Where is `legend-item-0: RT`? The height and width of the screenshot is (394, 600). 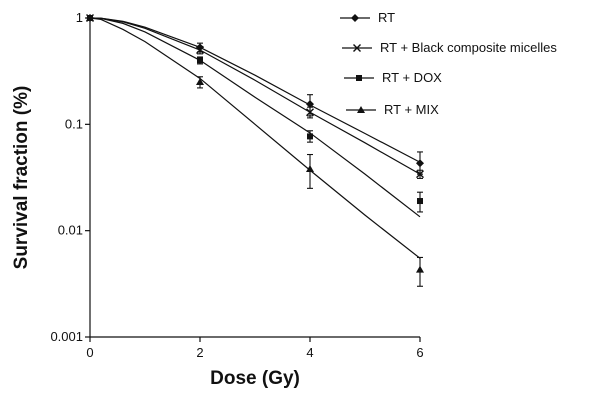
legend-item-0: RT is located at coordinates (367, 17).